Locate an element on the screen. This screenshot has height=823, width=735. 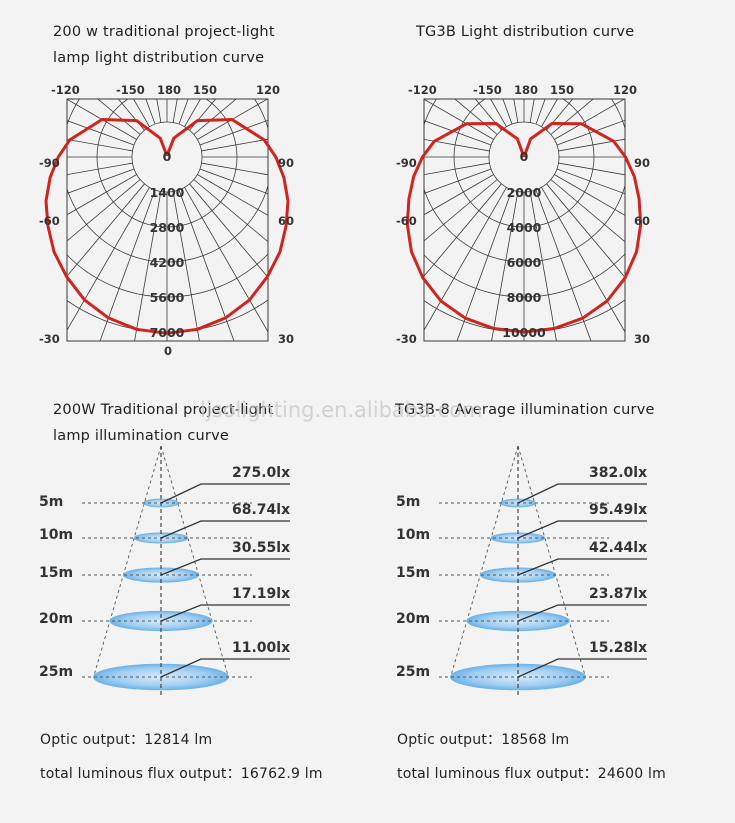
c1-lux-label: 30.55lx is located at coordinates (261, 548).